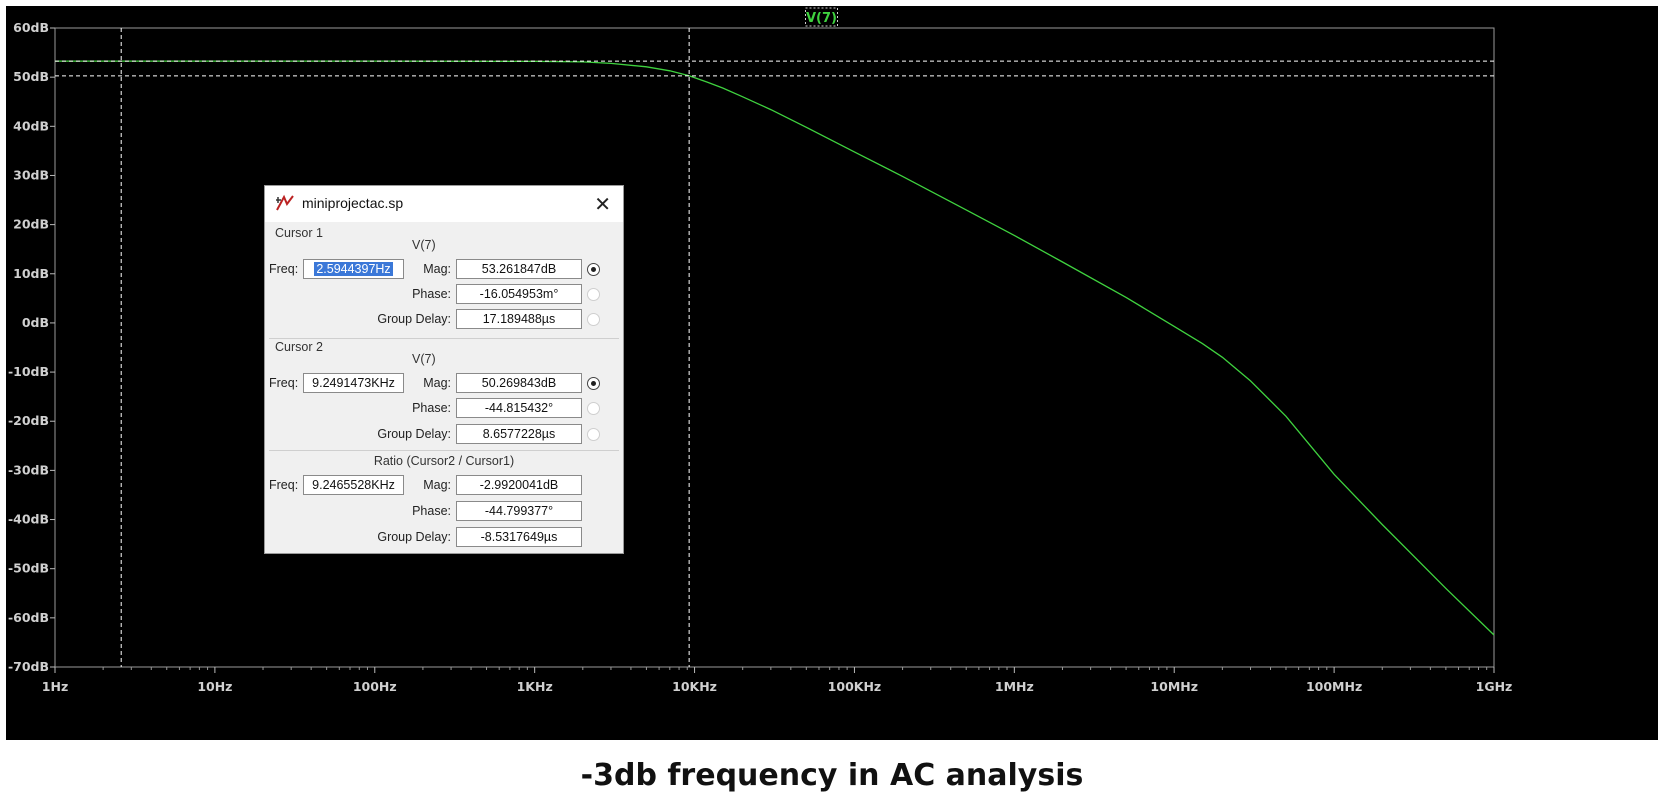 The height and width of the screenshot is (803, 1664). Describe the element at coordinates (519, 294) in the screenshot. I see `cursor1-phase-field: -16.054953m°` at that location.